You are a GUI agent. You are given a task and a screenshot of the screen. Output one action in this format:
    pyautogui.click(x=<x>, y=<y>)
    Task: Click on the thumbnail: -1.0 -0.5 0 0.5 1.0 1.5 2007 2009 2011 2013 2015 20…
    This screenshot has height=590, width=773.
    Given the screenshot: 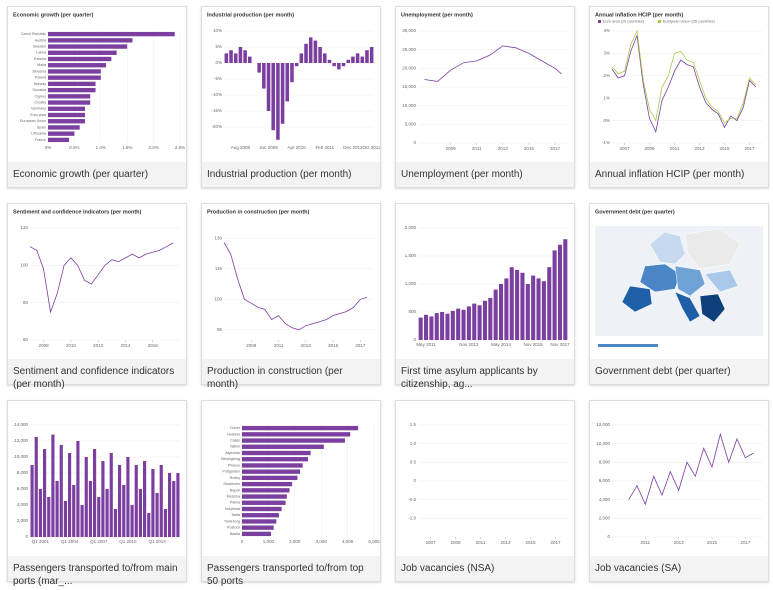 What is the action you would take?
    pyautogui.click(x=488, y=483)
    